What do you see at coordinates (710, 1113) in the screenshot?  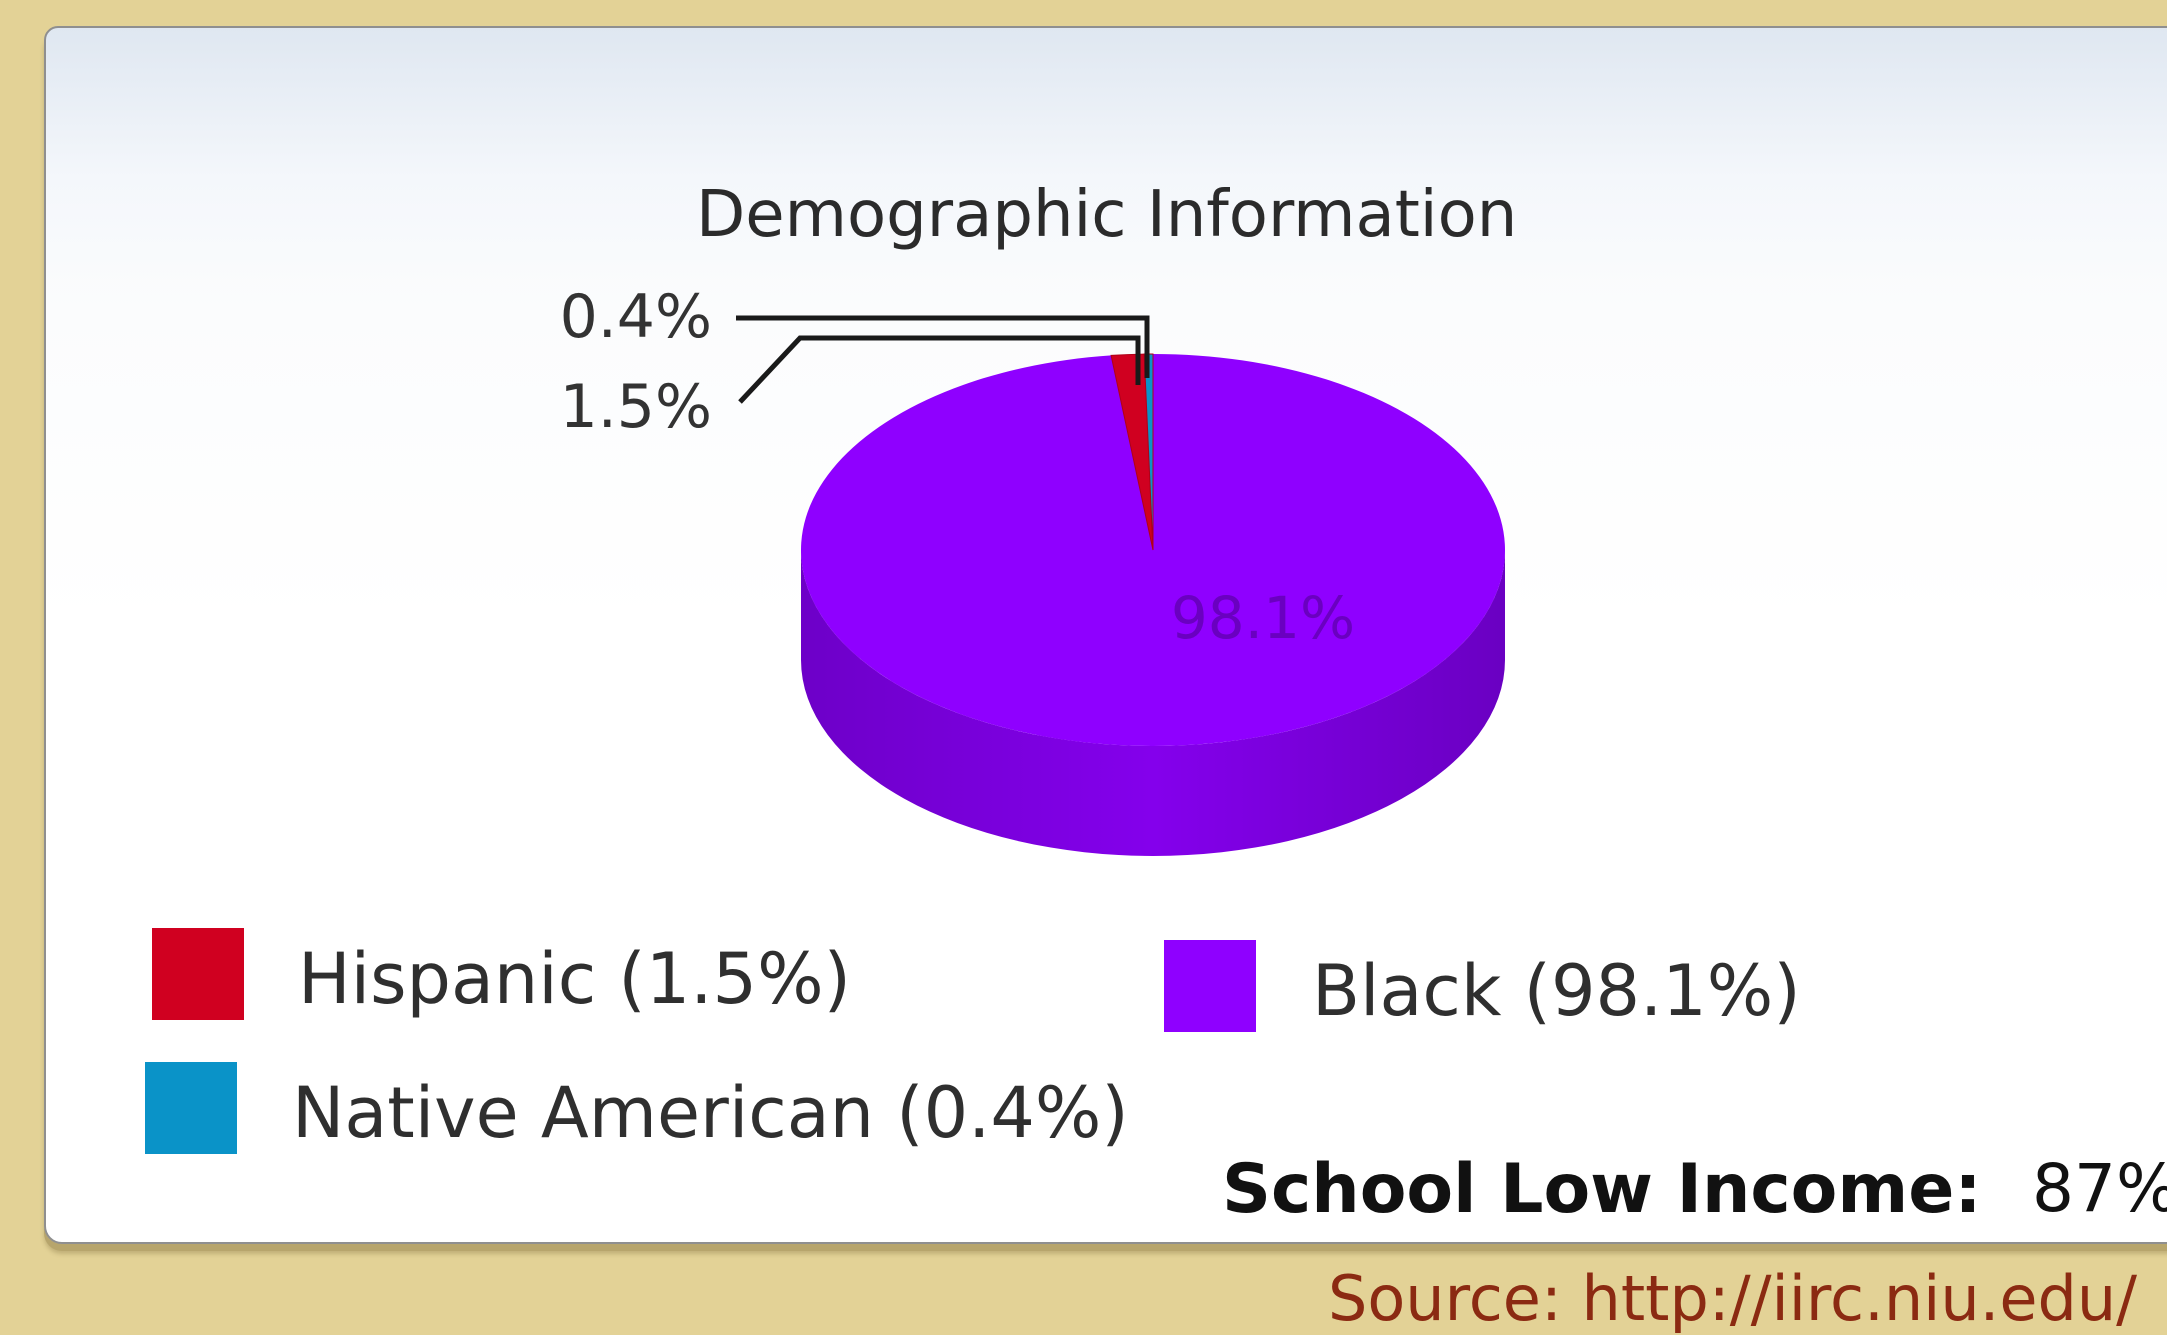 I see `legend-label-native-american: Native American (0.4%)` at bounding box center [710, 1113].